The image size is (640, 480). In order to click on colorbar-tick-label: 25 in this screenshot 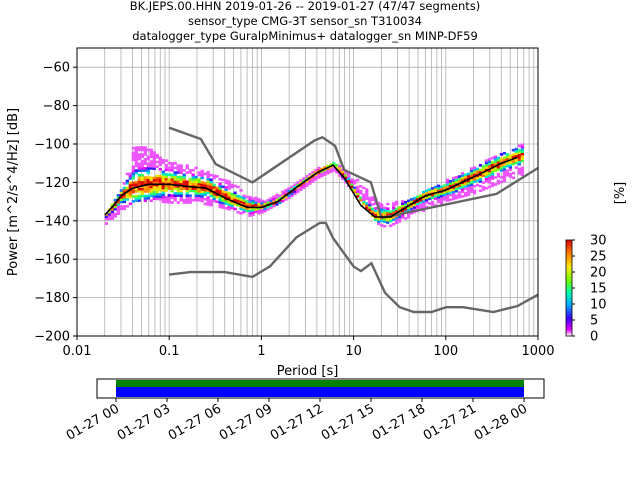, I will do `click(598, 257)`.